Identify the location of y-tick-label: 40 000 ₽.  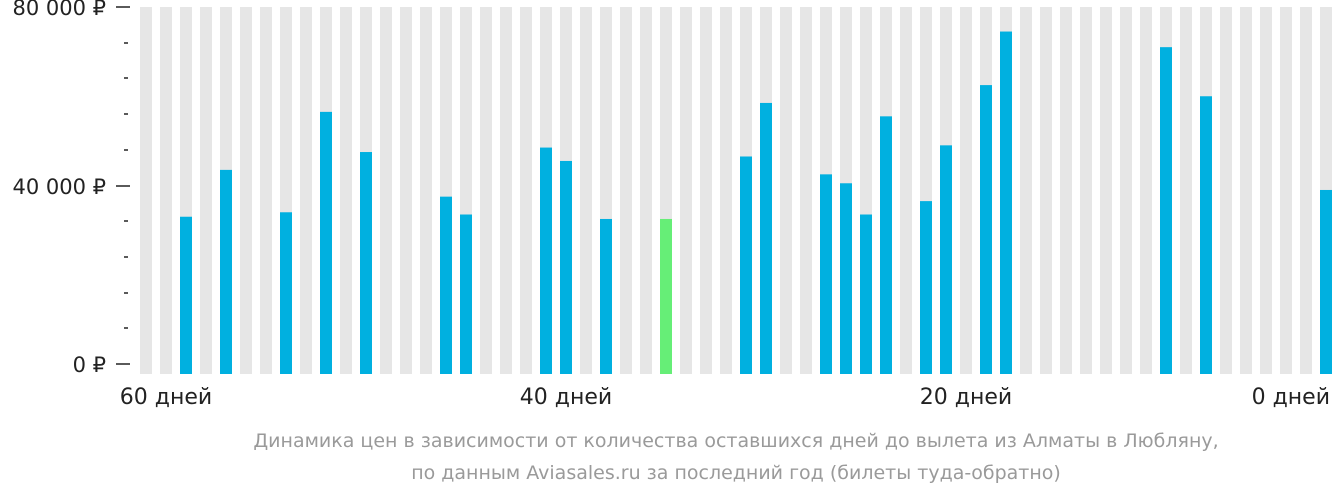
(59, 187).